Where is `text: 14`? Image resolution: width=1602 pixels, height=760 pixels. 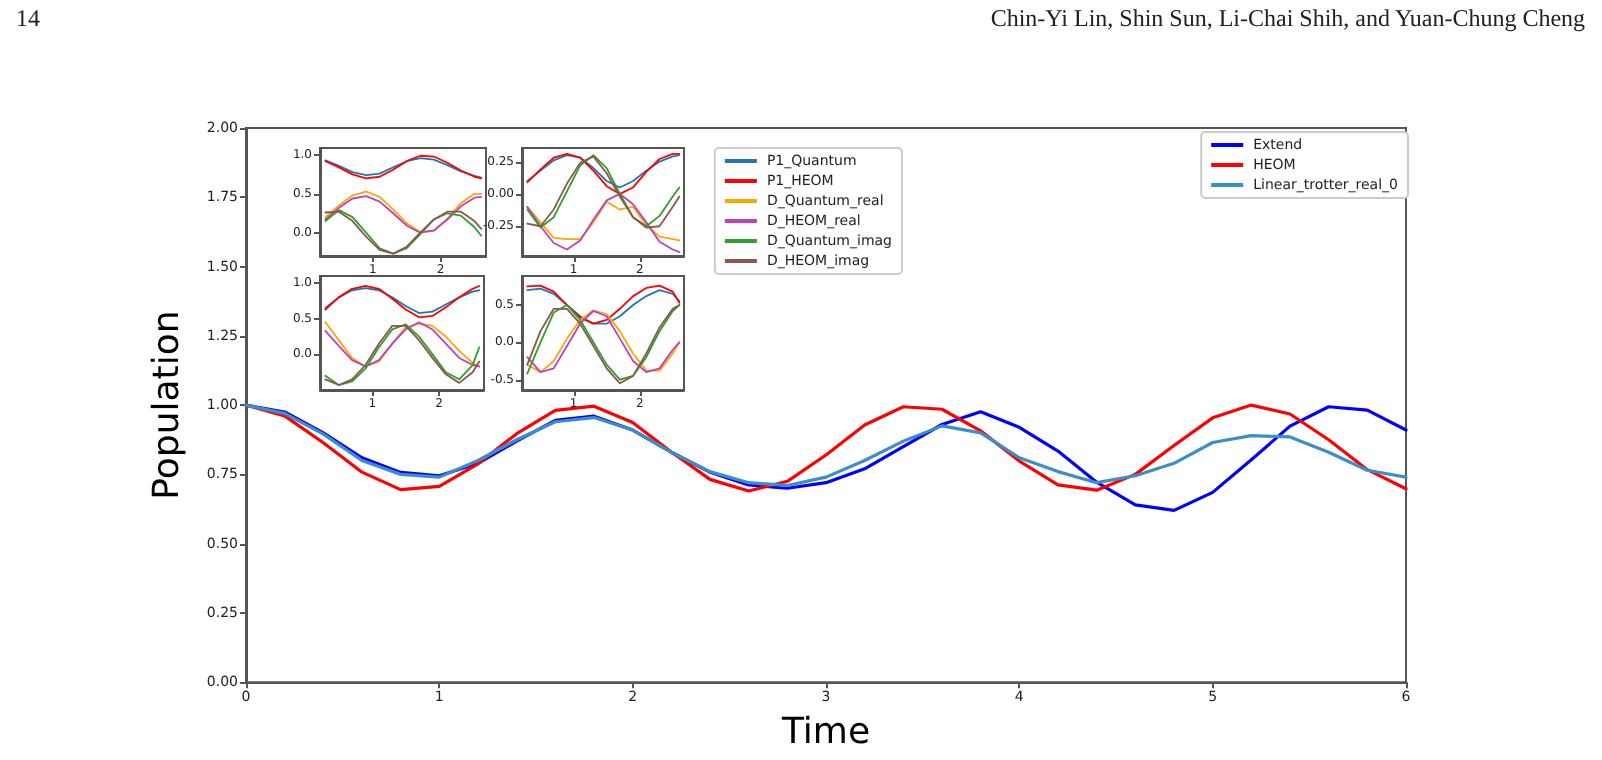
text: 14 is located at coordinates (28, 18).